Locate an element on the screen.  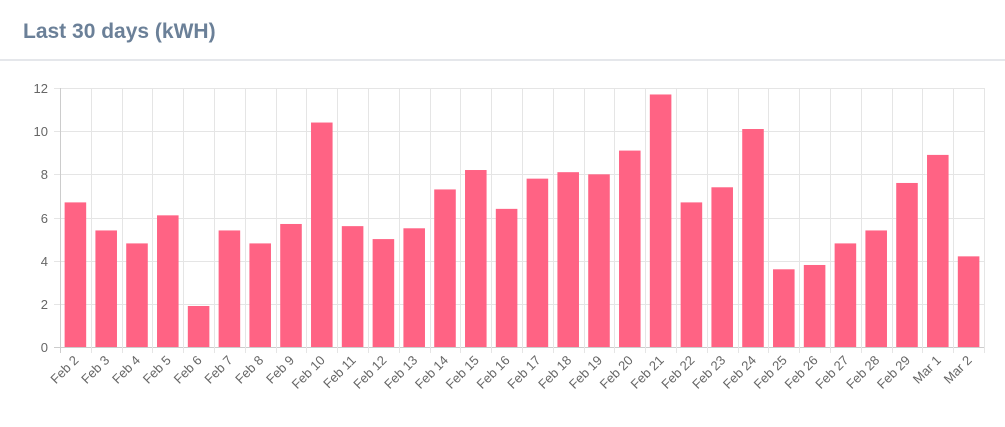
x-tick-label: Feb 14 is located at coordinates (431, 372).